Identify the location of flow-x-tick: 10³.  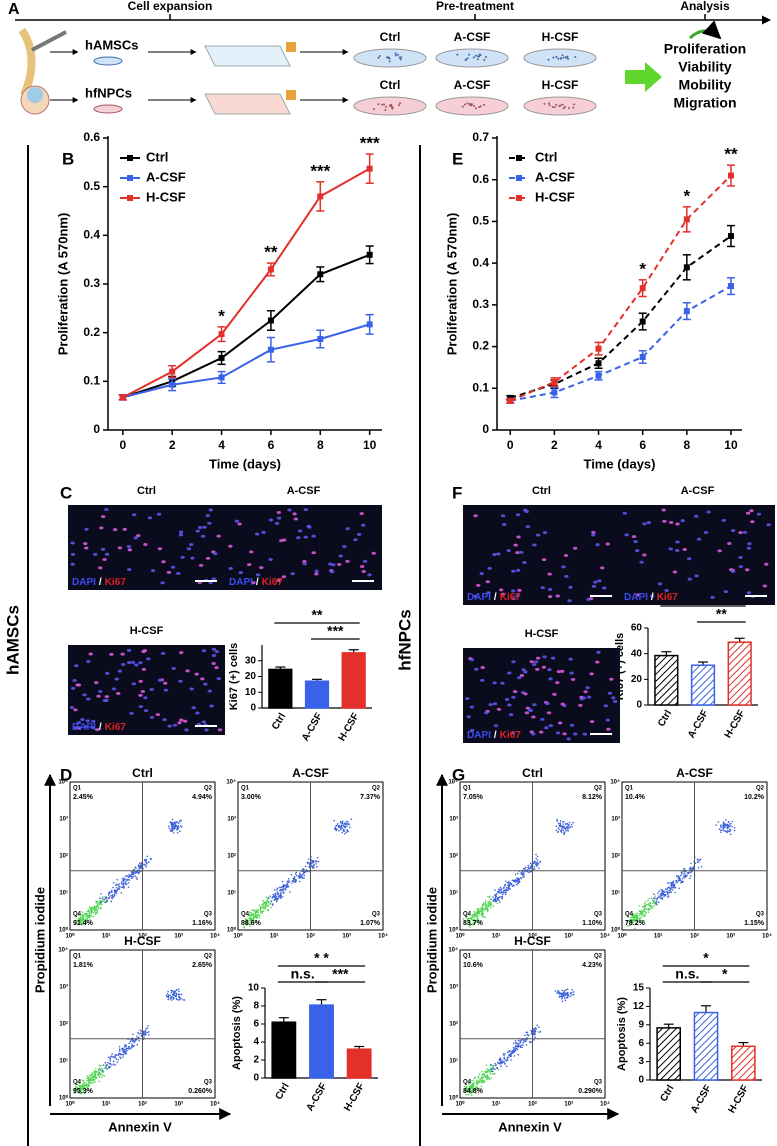
(730, 936).